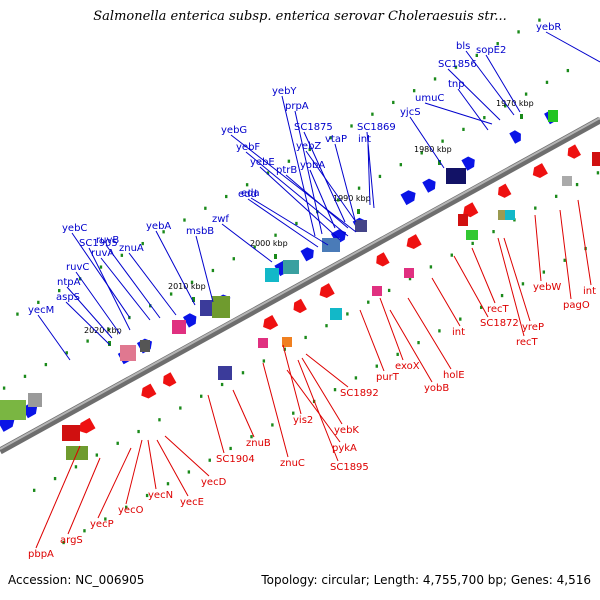  Describe the element at coordinates (364, 139) in the screenshot. I see `forward-gene-label: int` at that location.